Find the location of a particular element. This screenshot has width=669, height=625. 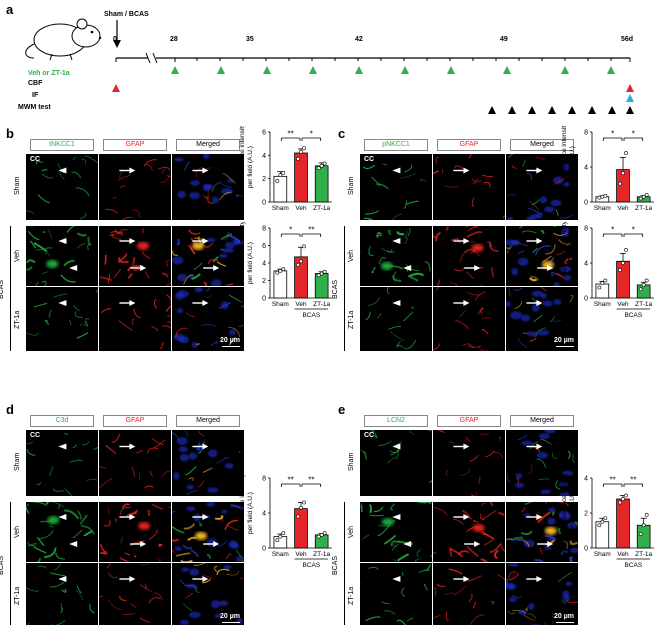

panel-d-image-green-sham: CC is located at coordinates (62, 463).